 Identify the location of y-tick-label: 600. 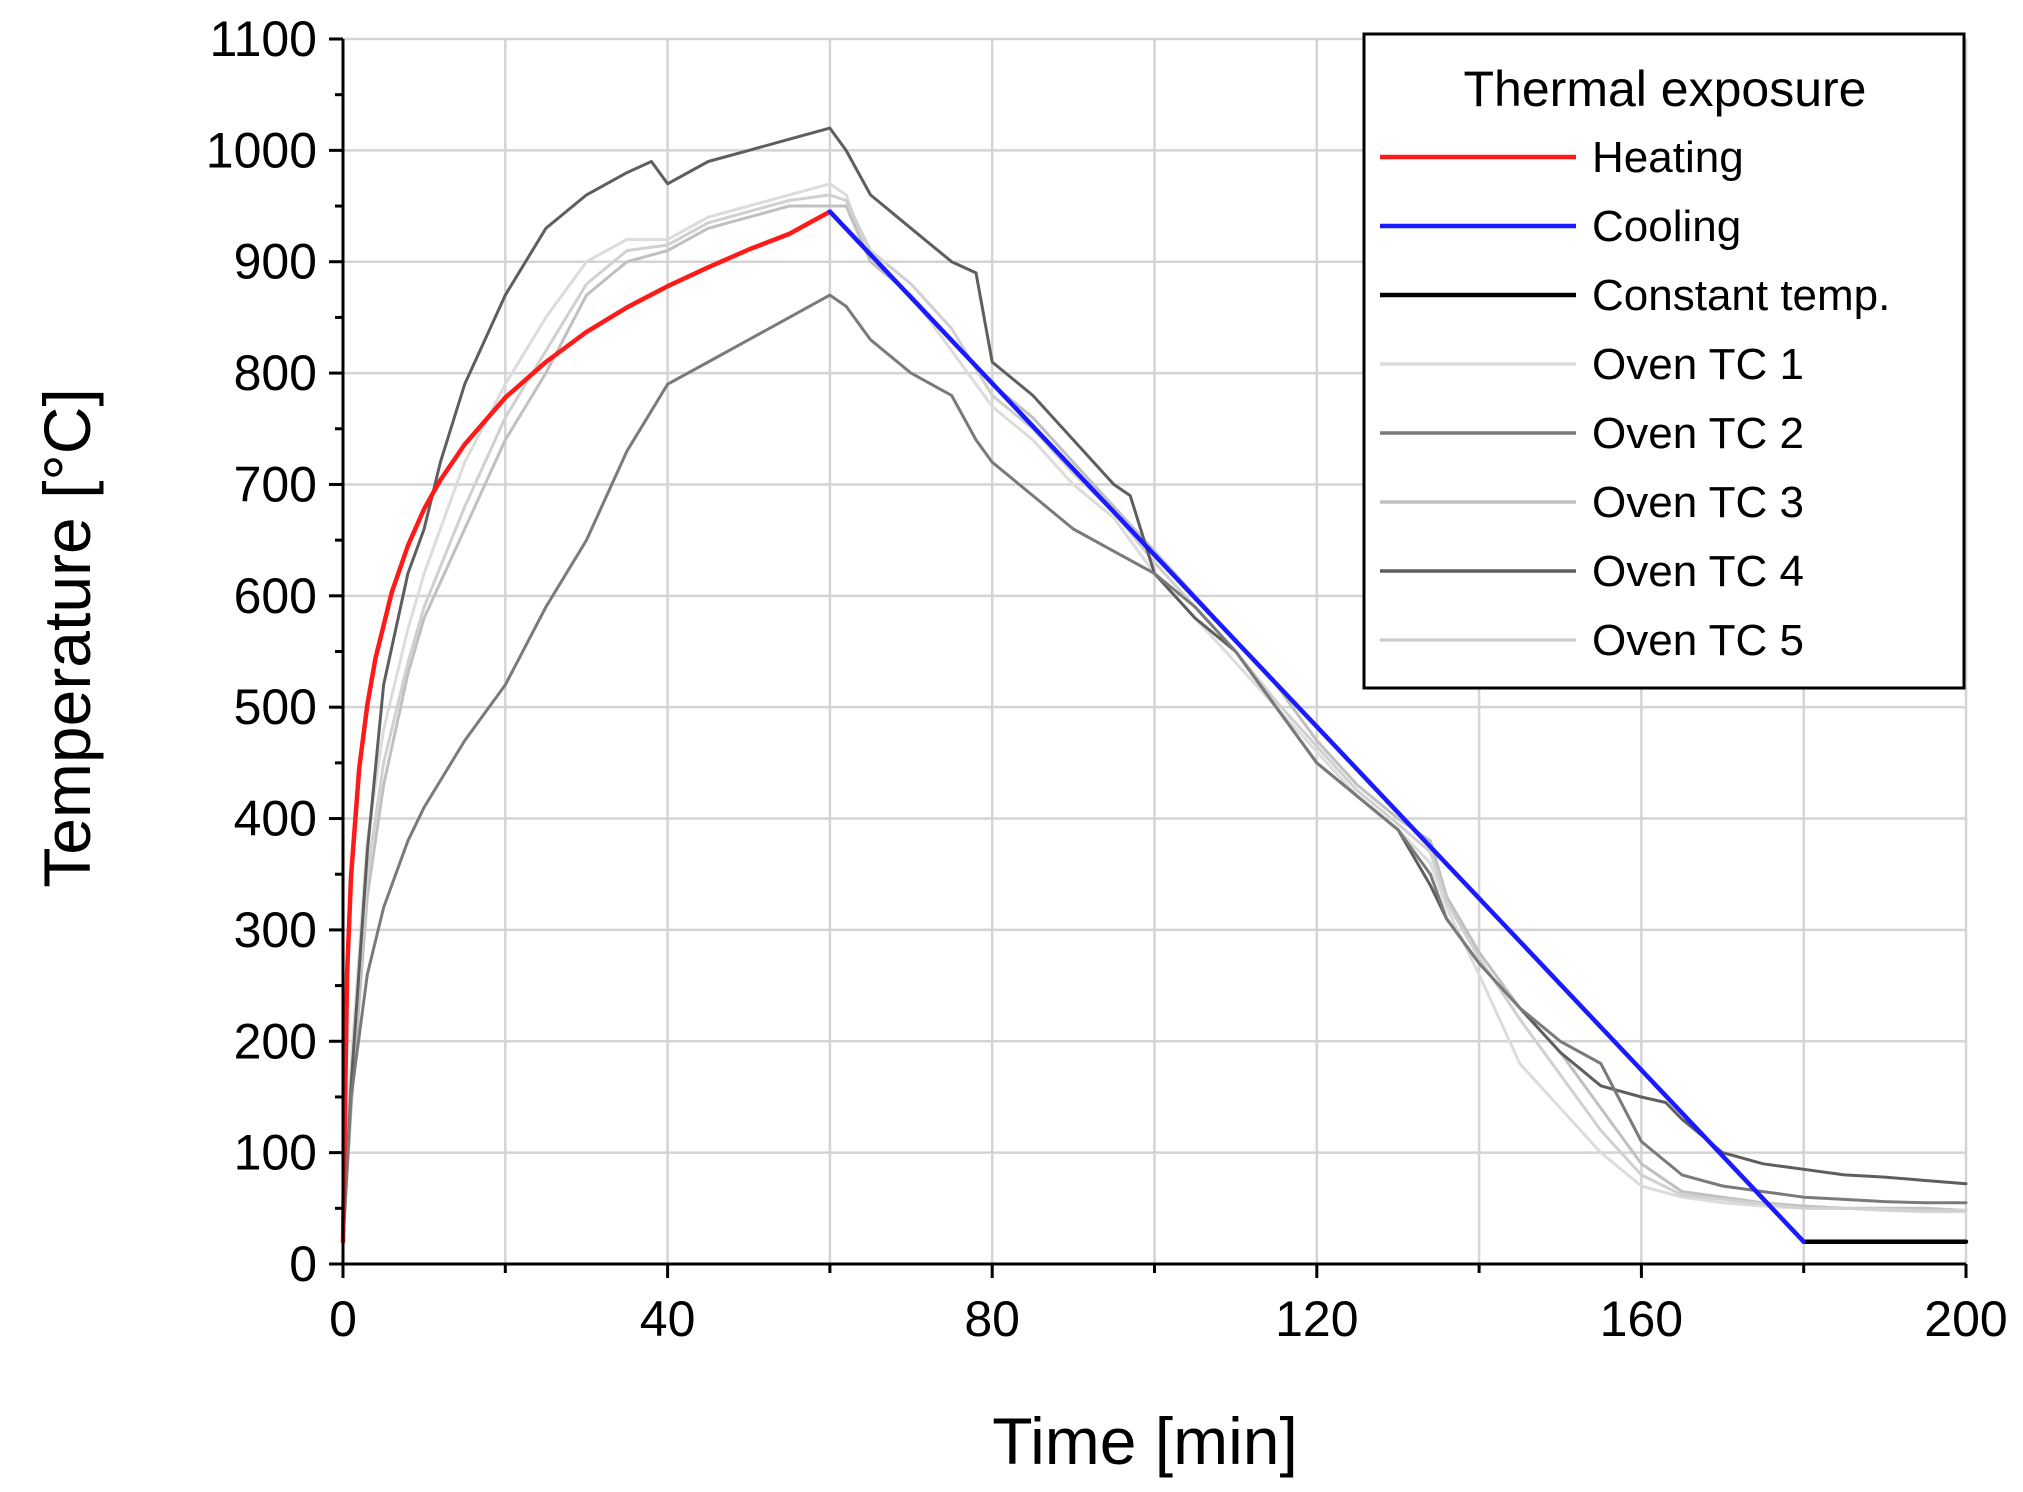
(275, 596).